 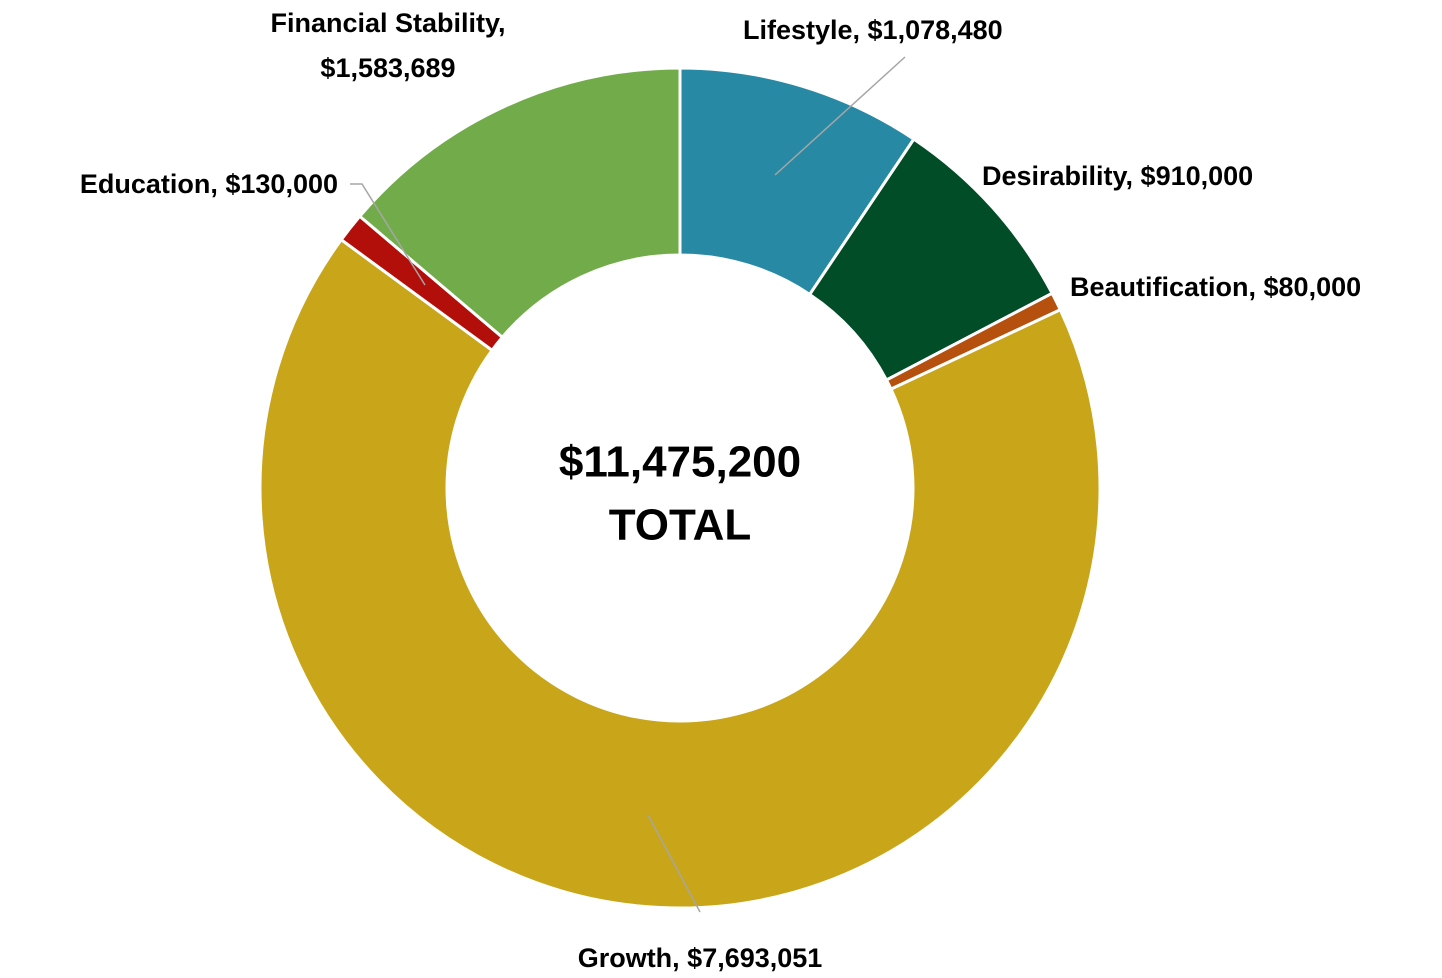 I want to click on center-total: $11,475,200, so click(x=680, y=462).